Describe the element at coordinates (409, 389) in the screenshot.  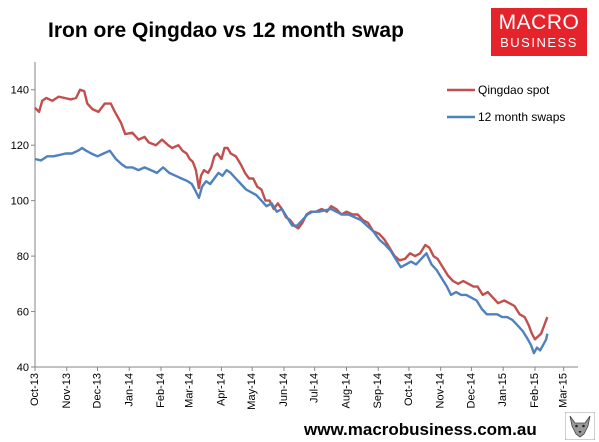
I see `x-tick-label: Oct-14` at that location.